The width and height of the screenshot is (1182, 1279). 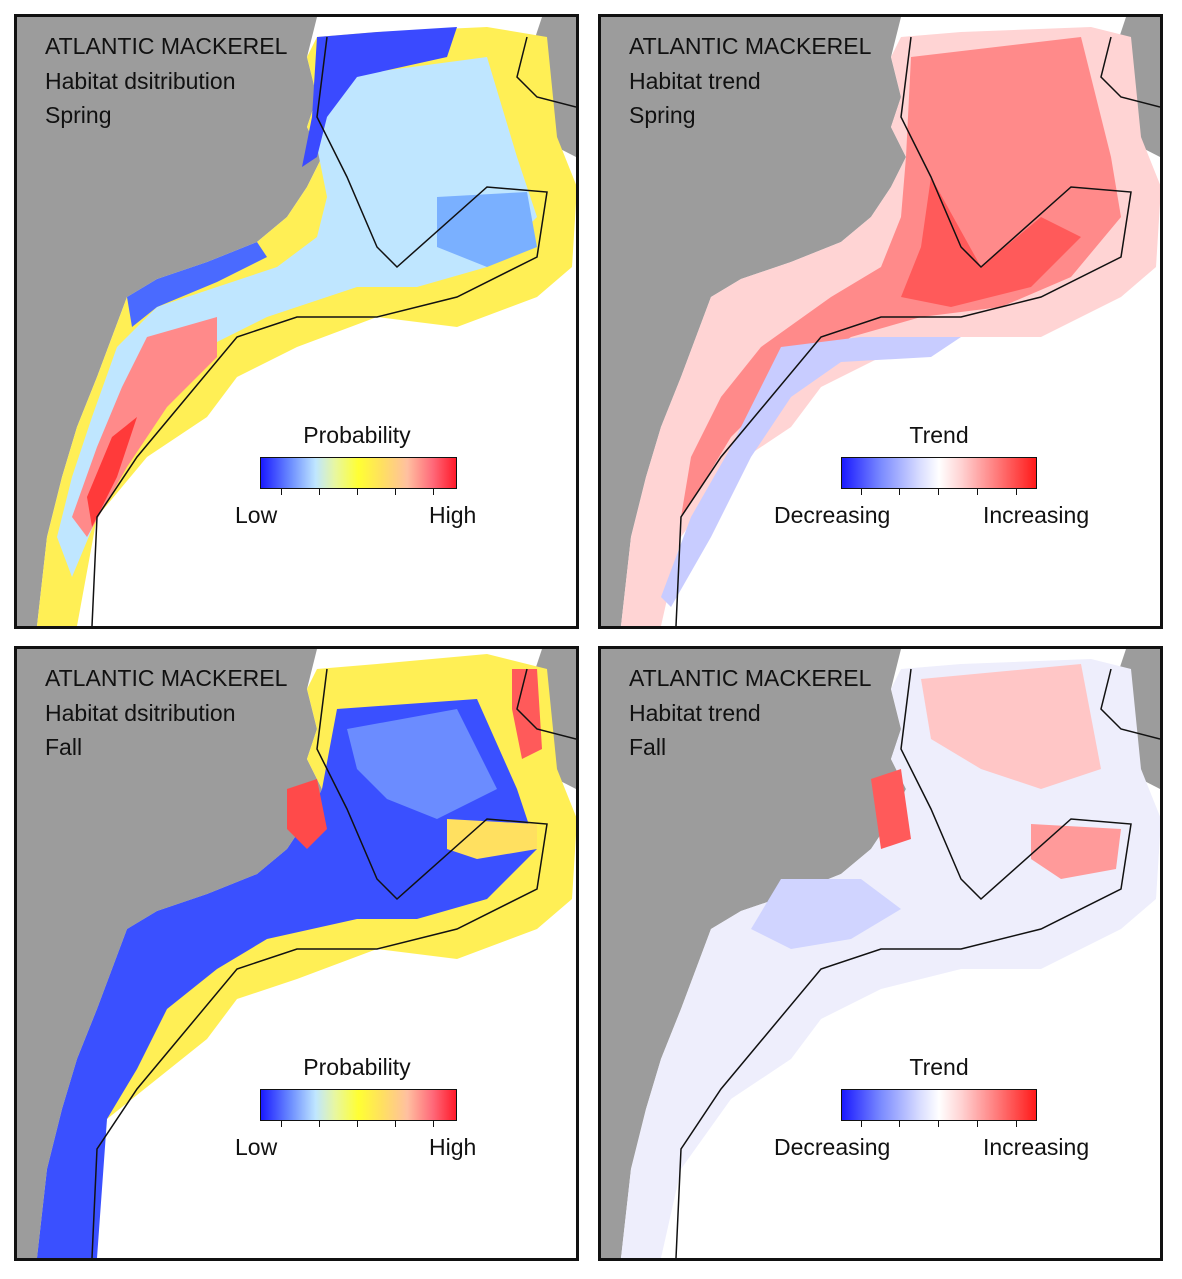 I want to click on trend-increase-east, so click(x=1076, y=851).